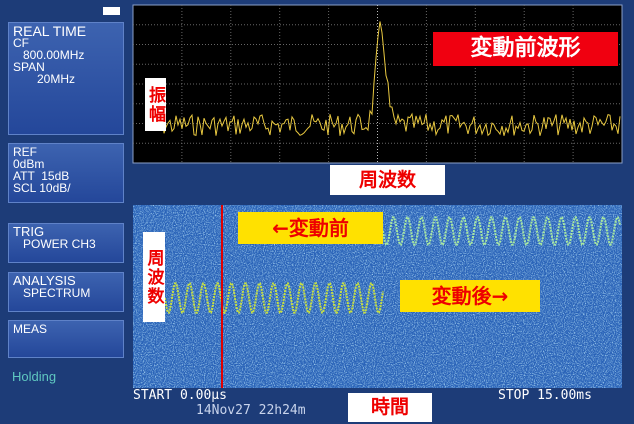 The width and height of the screenshot is (634, 424). I want to click on cf-label: CF, so click(21, 43).